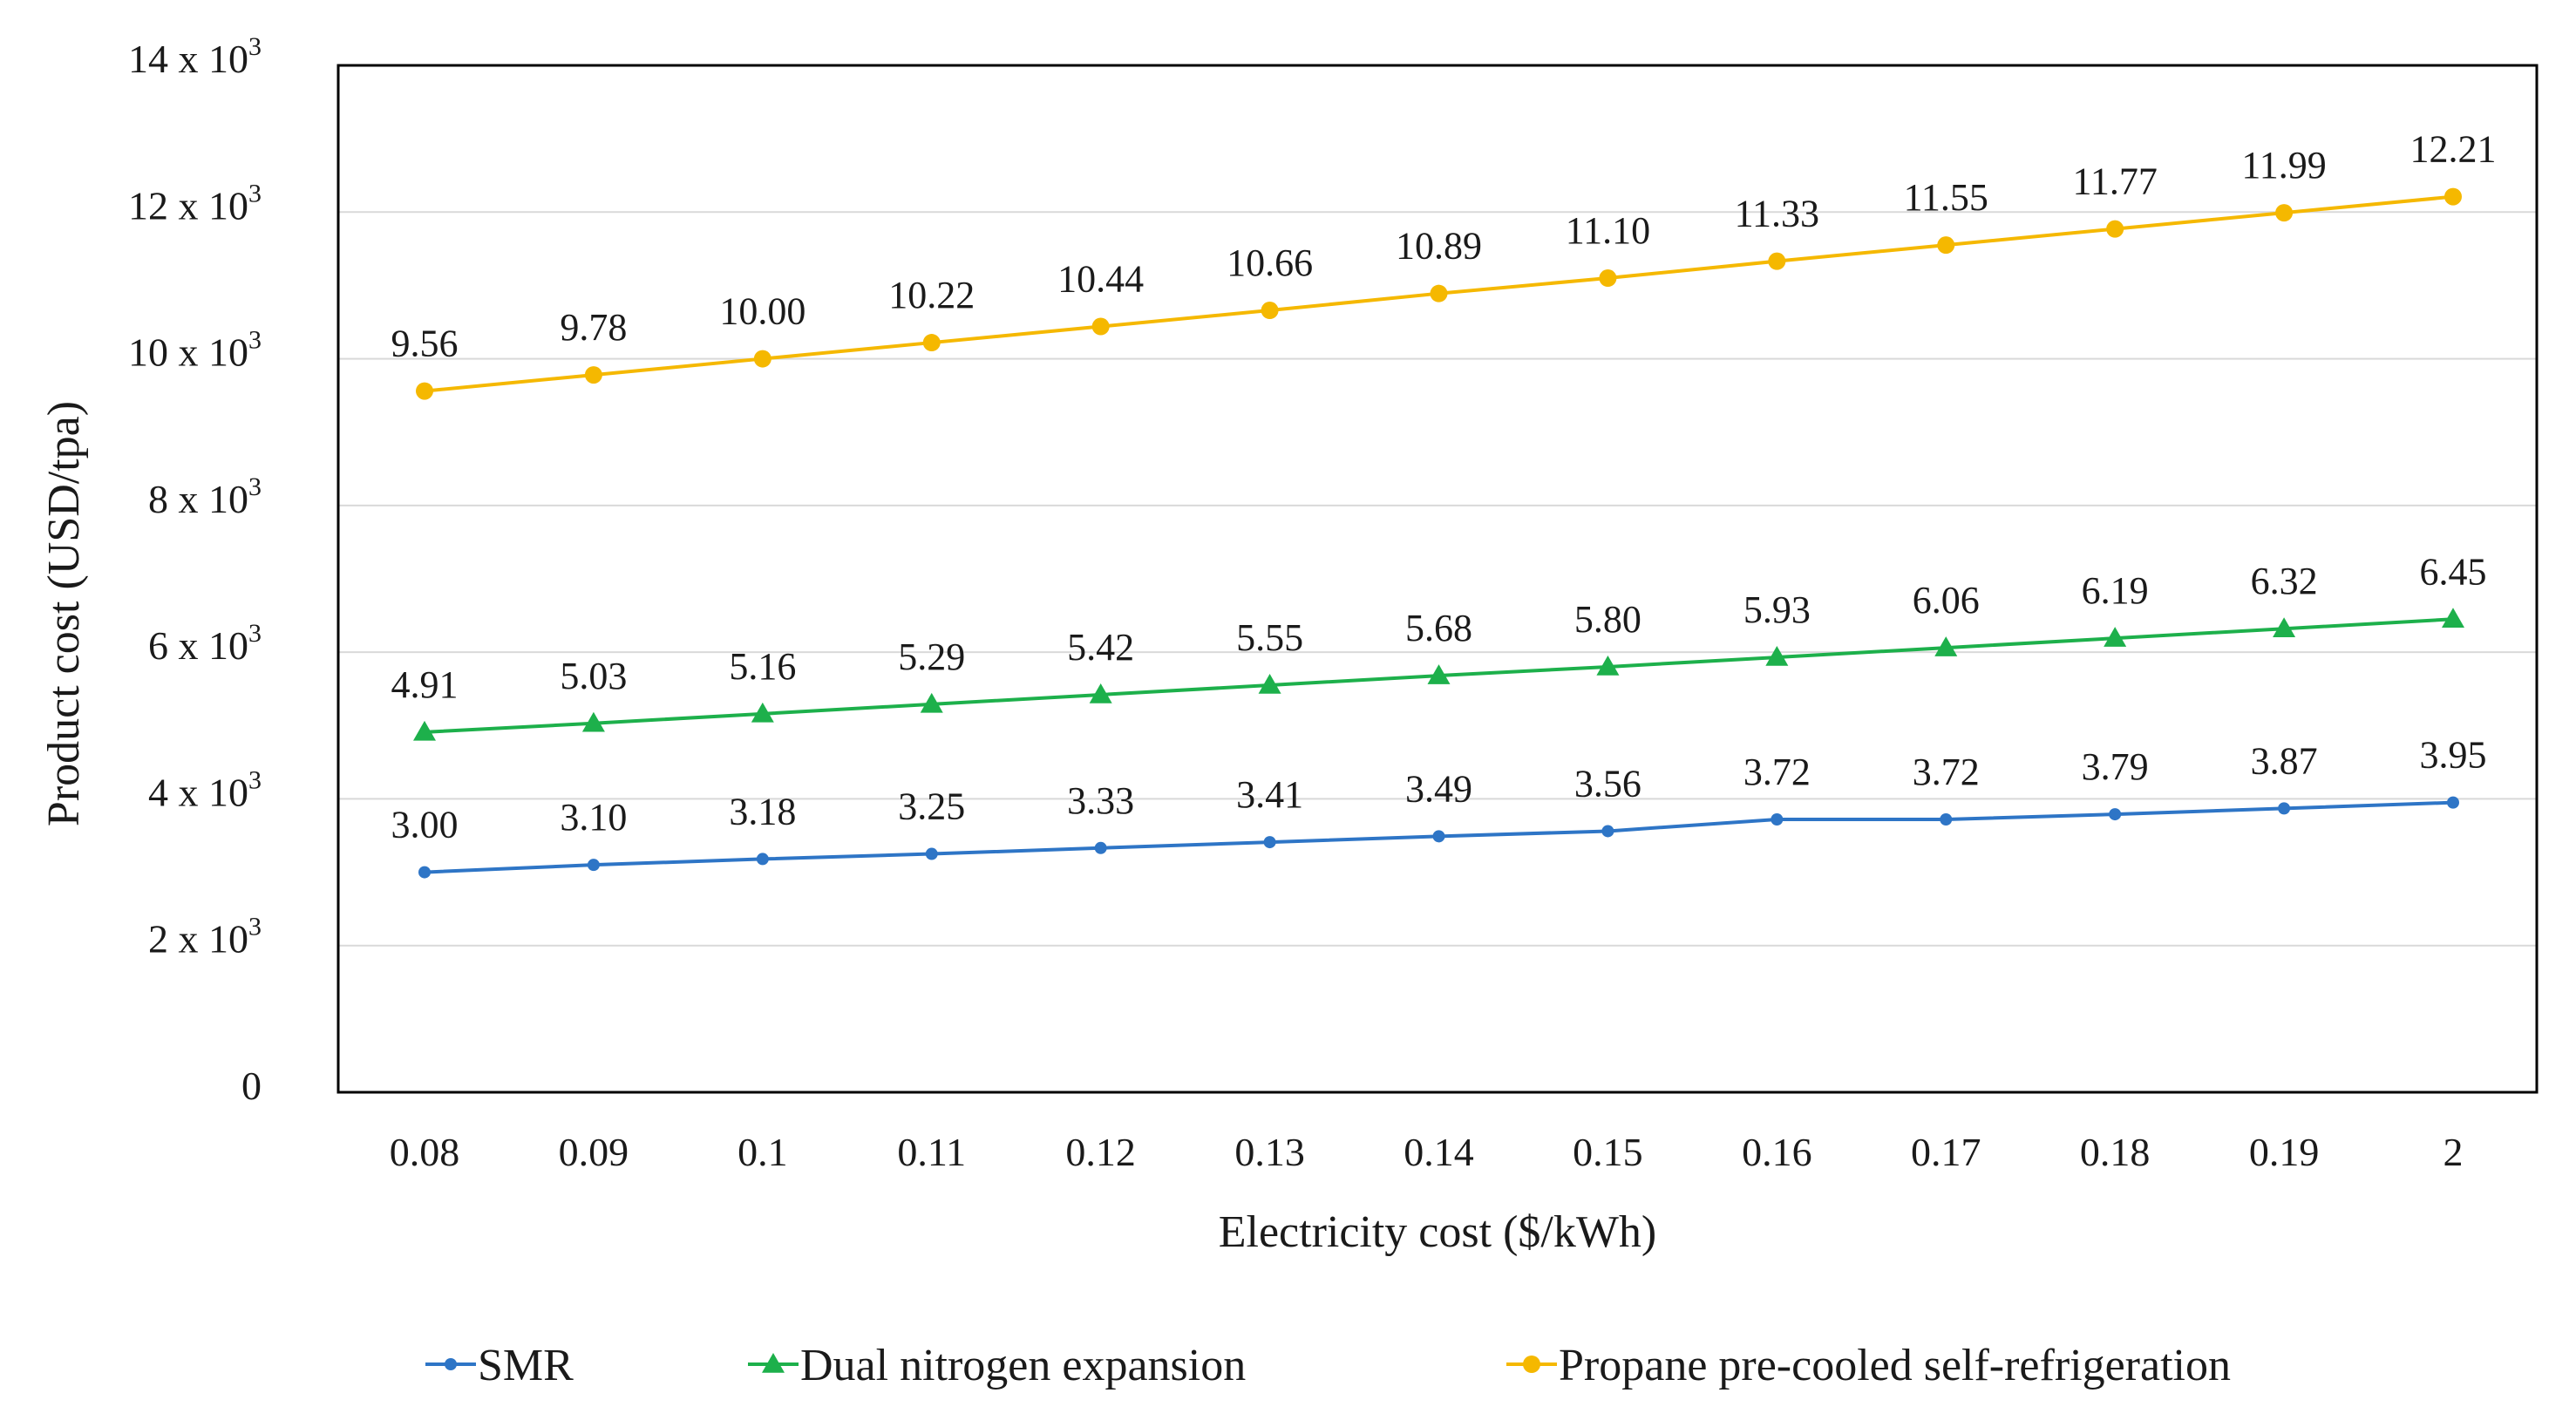 This screenshot has width=2576, height=1427. Describe the element at coordinates (1777, 609) in the screenshot. I see `data-label: 5.93` at that location.